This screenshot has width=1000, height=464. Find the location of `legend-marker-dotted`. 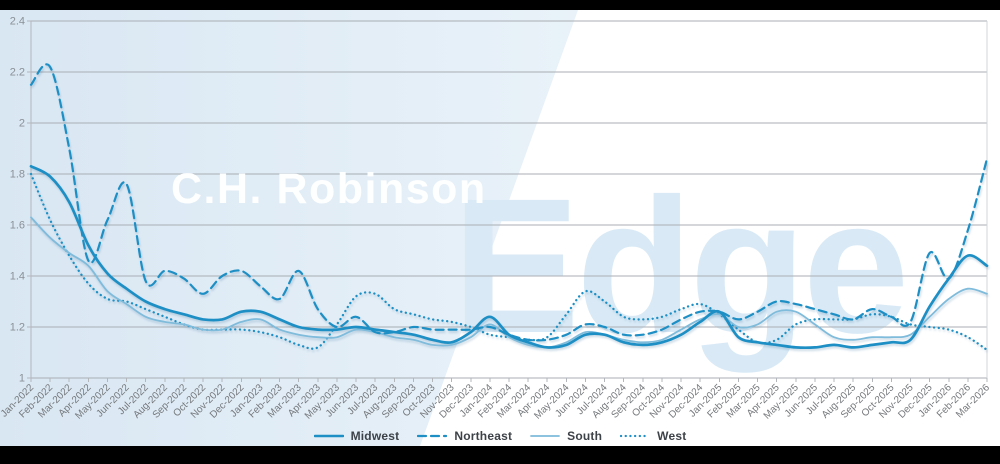

legend-marker-dotted is located at coordinates (635, 436).